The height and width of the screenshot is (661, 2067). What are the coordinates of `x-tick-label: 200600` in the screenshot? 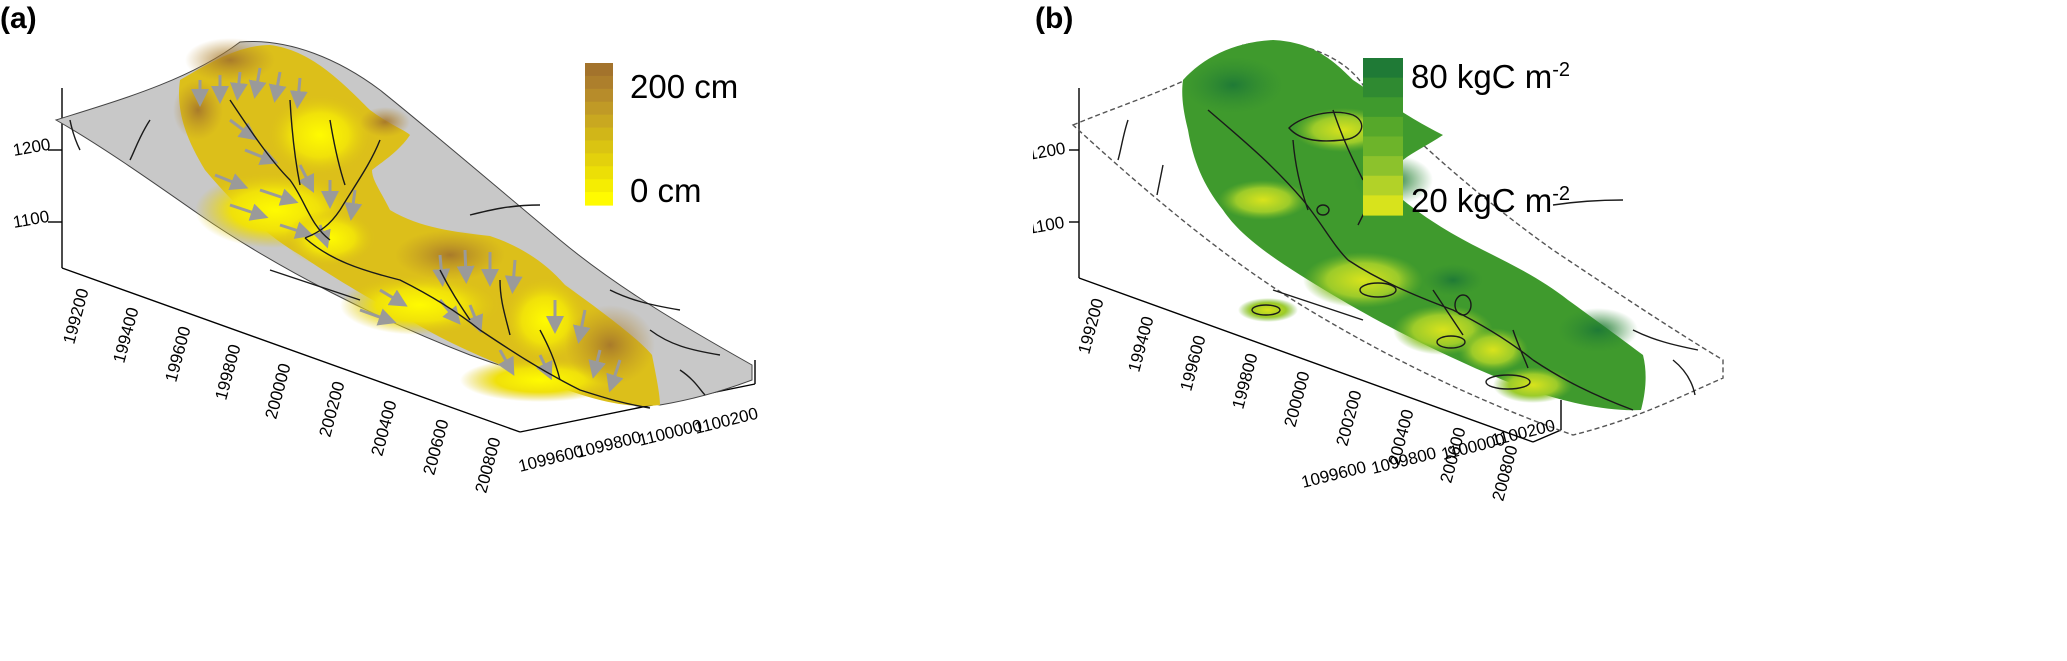 It's located at (436, 447).